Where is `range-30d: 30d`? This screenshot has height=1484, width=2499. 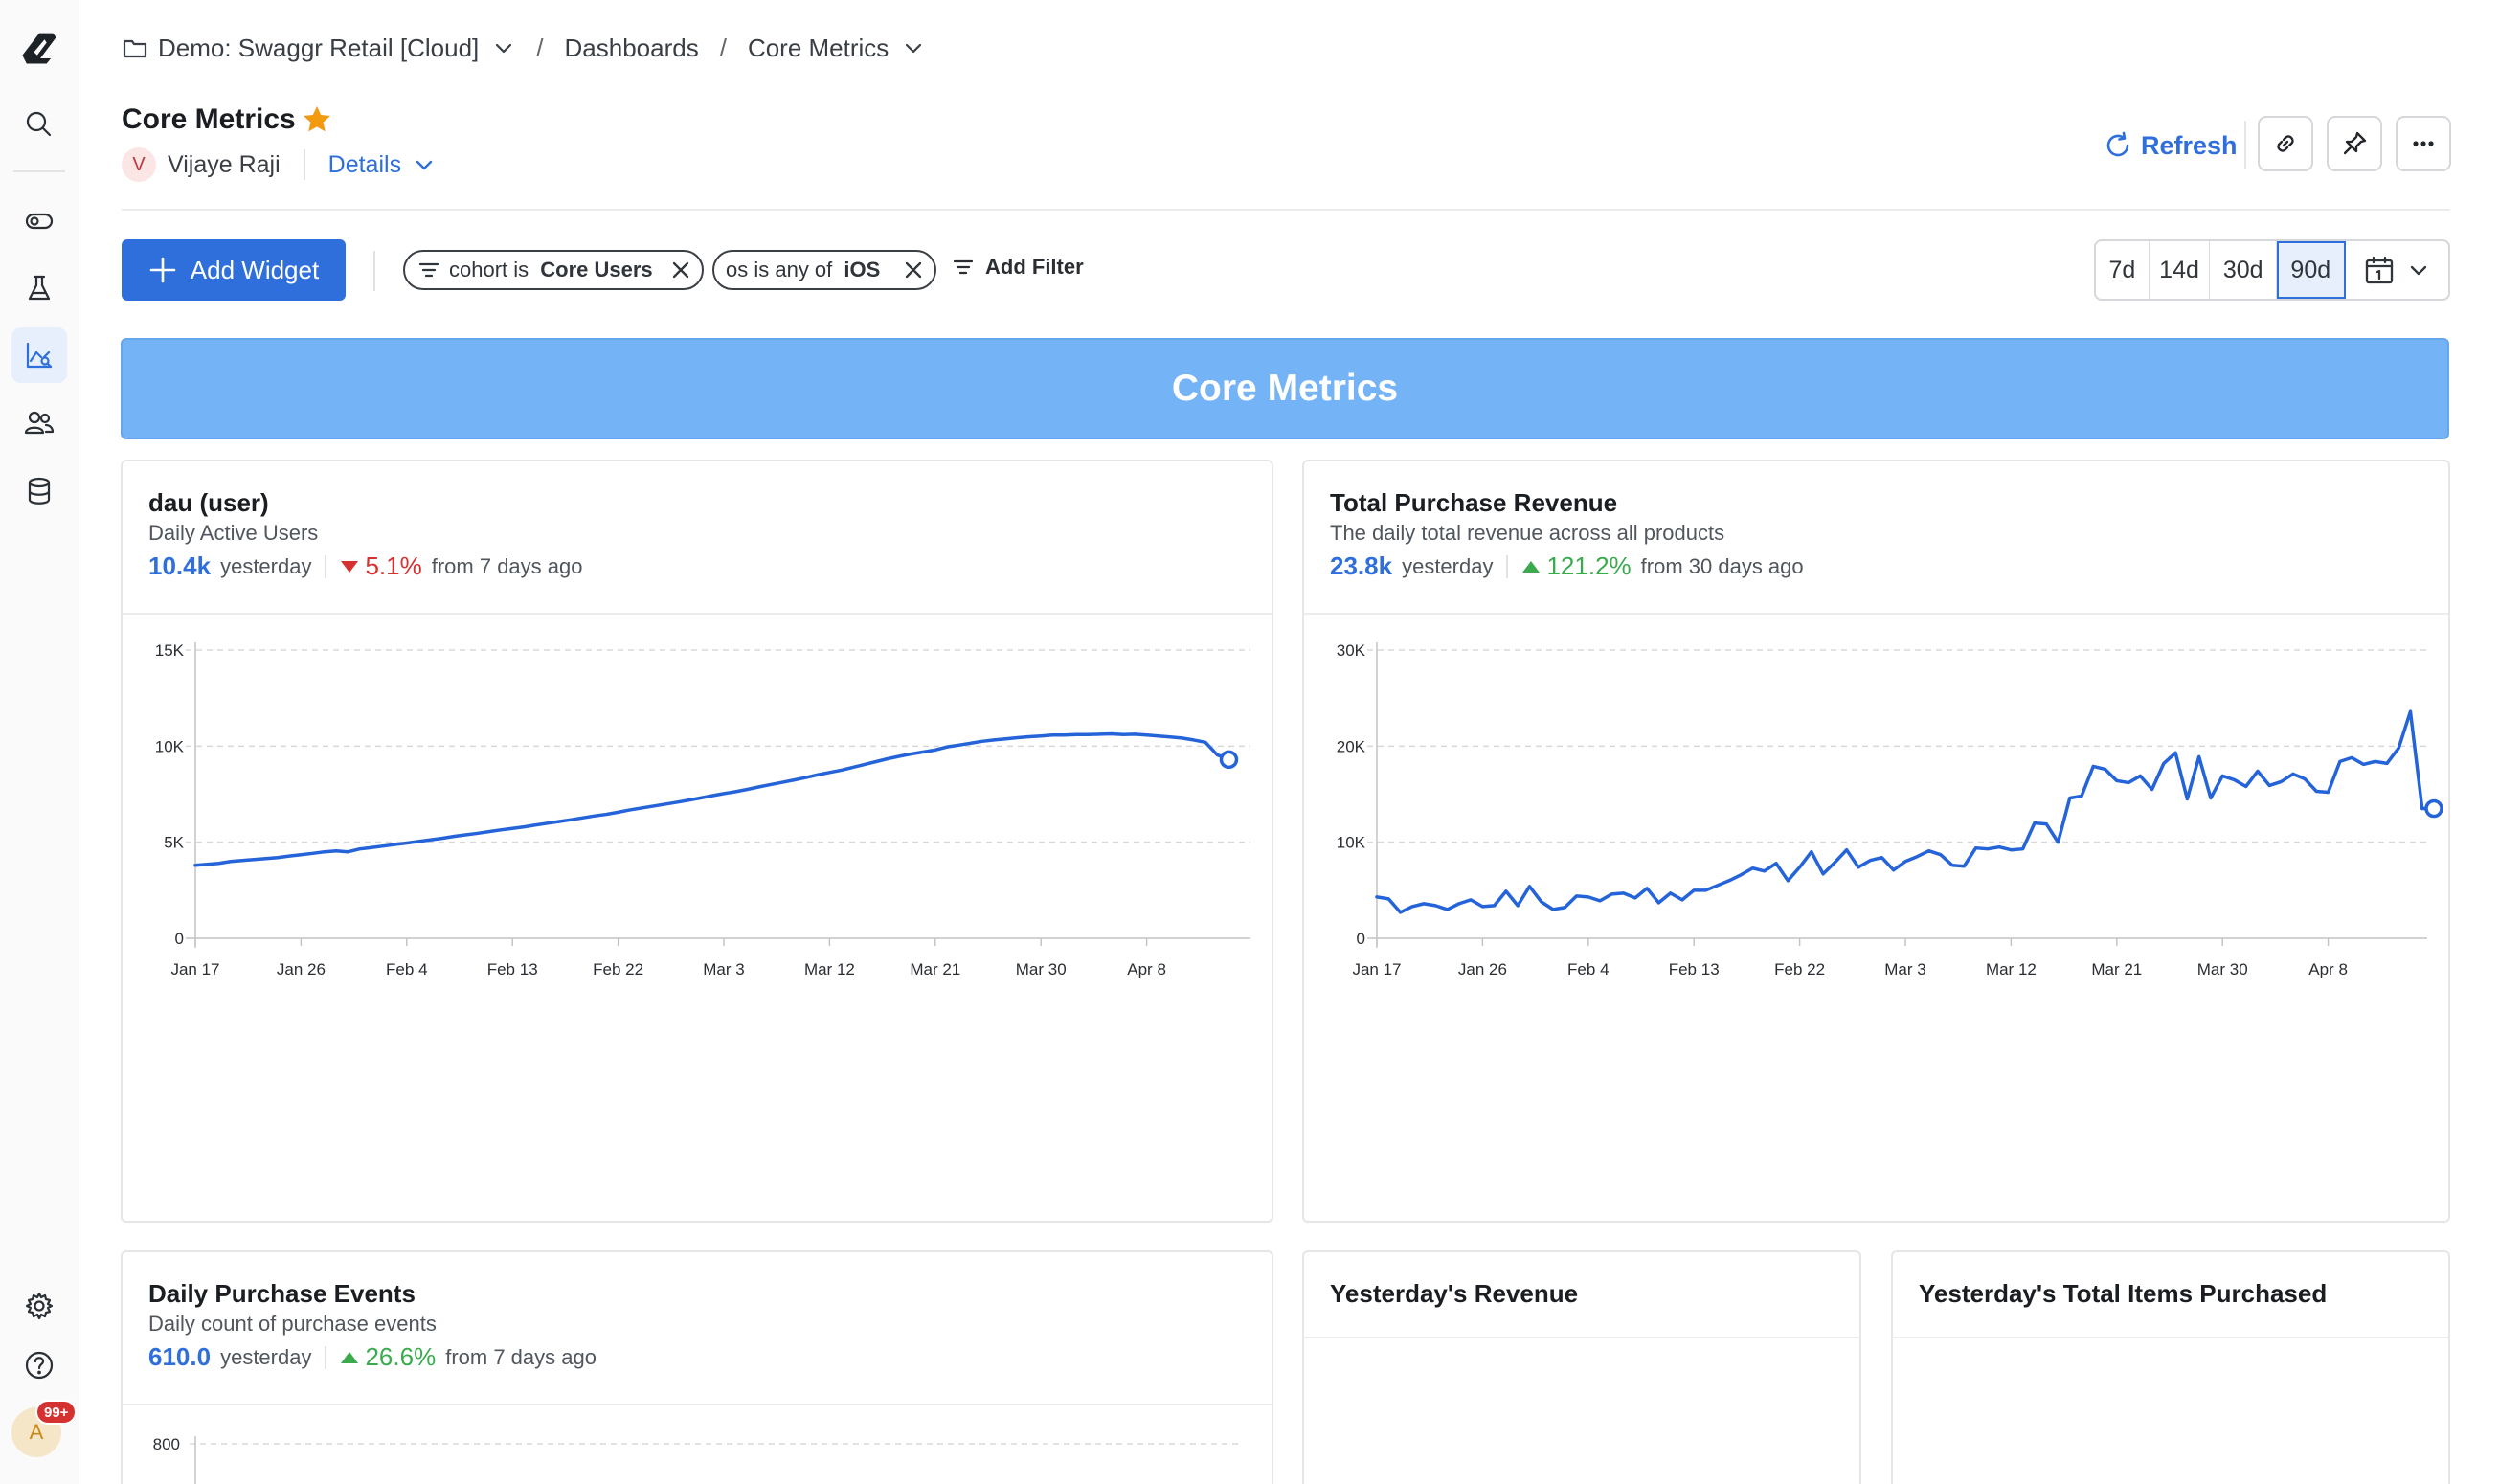
range-30d: 30d is located at coordinates (2243, 270).